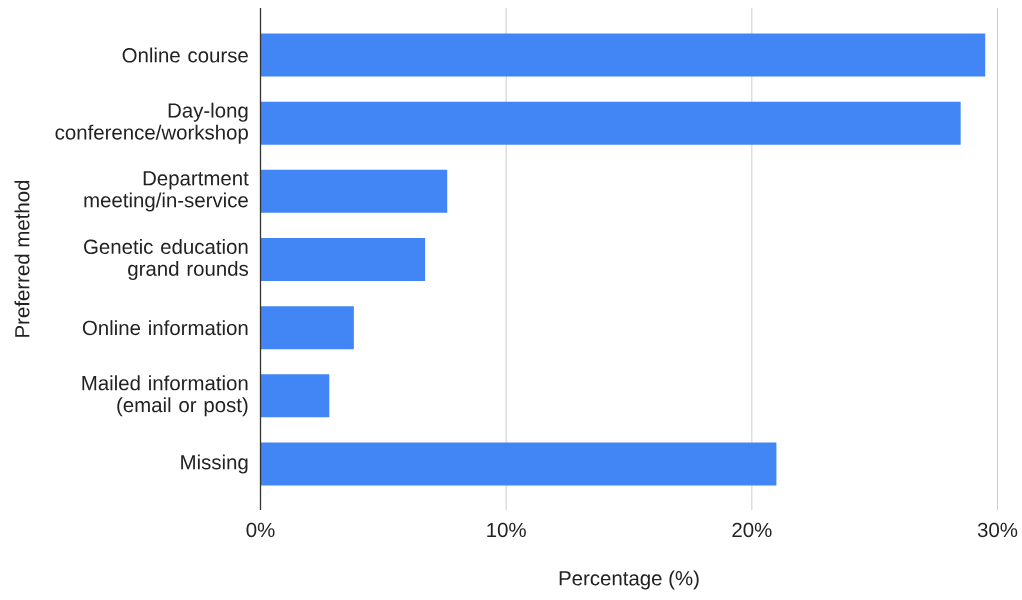 This screenshot has width=1022, height=600. I want to click on x-tick-label: 30%, so click(997, 530).